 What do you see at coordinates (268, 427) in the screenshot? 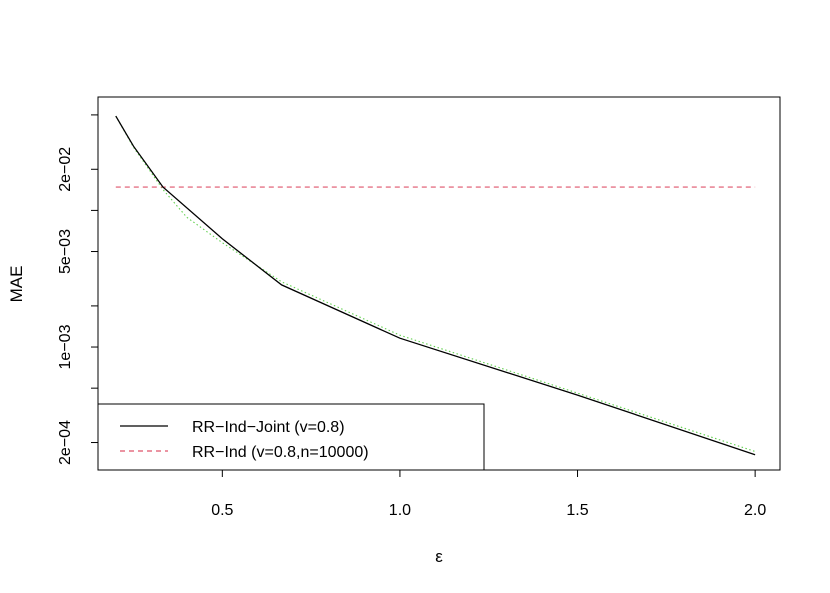
I see `legend-label-joint: RR−Ind−Joint (v=0.8)` at bounding box center [268, 427].